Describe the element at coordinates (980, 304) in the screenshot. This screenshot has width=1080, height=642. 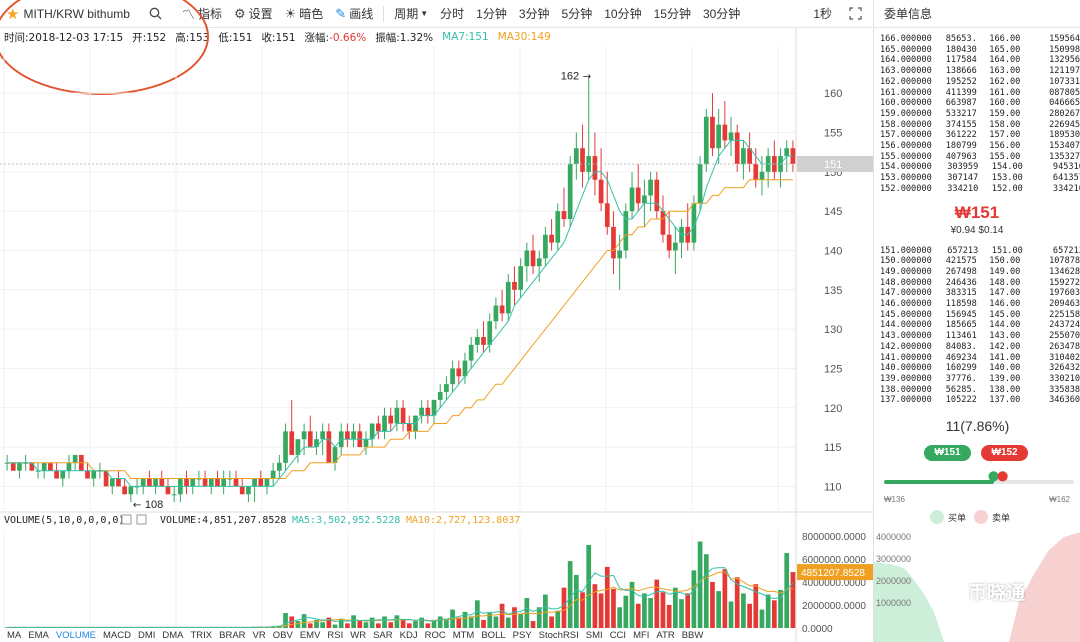
I see `bid-row: 146.000000 118598 146.00 2094635` at that location.